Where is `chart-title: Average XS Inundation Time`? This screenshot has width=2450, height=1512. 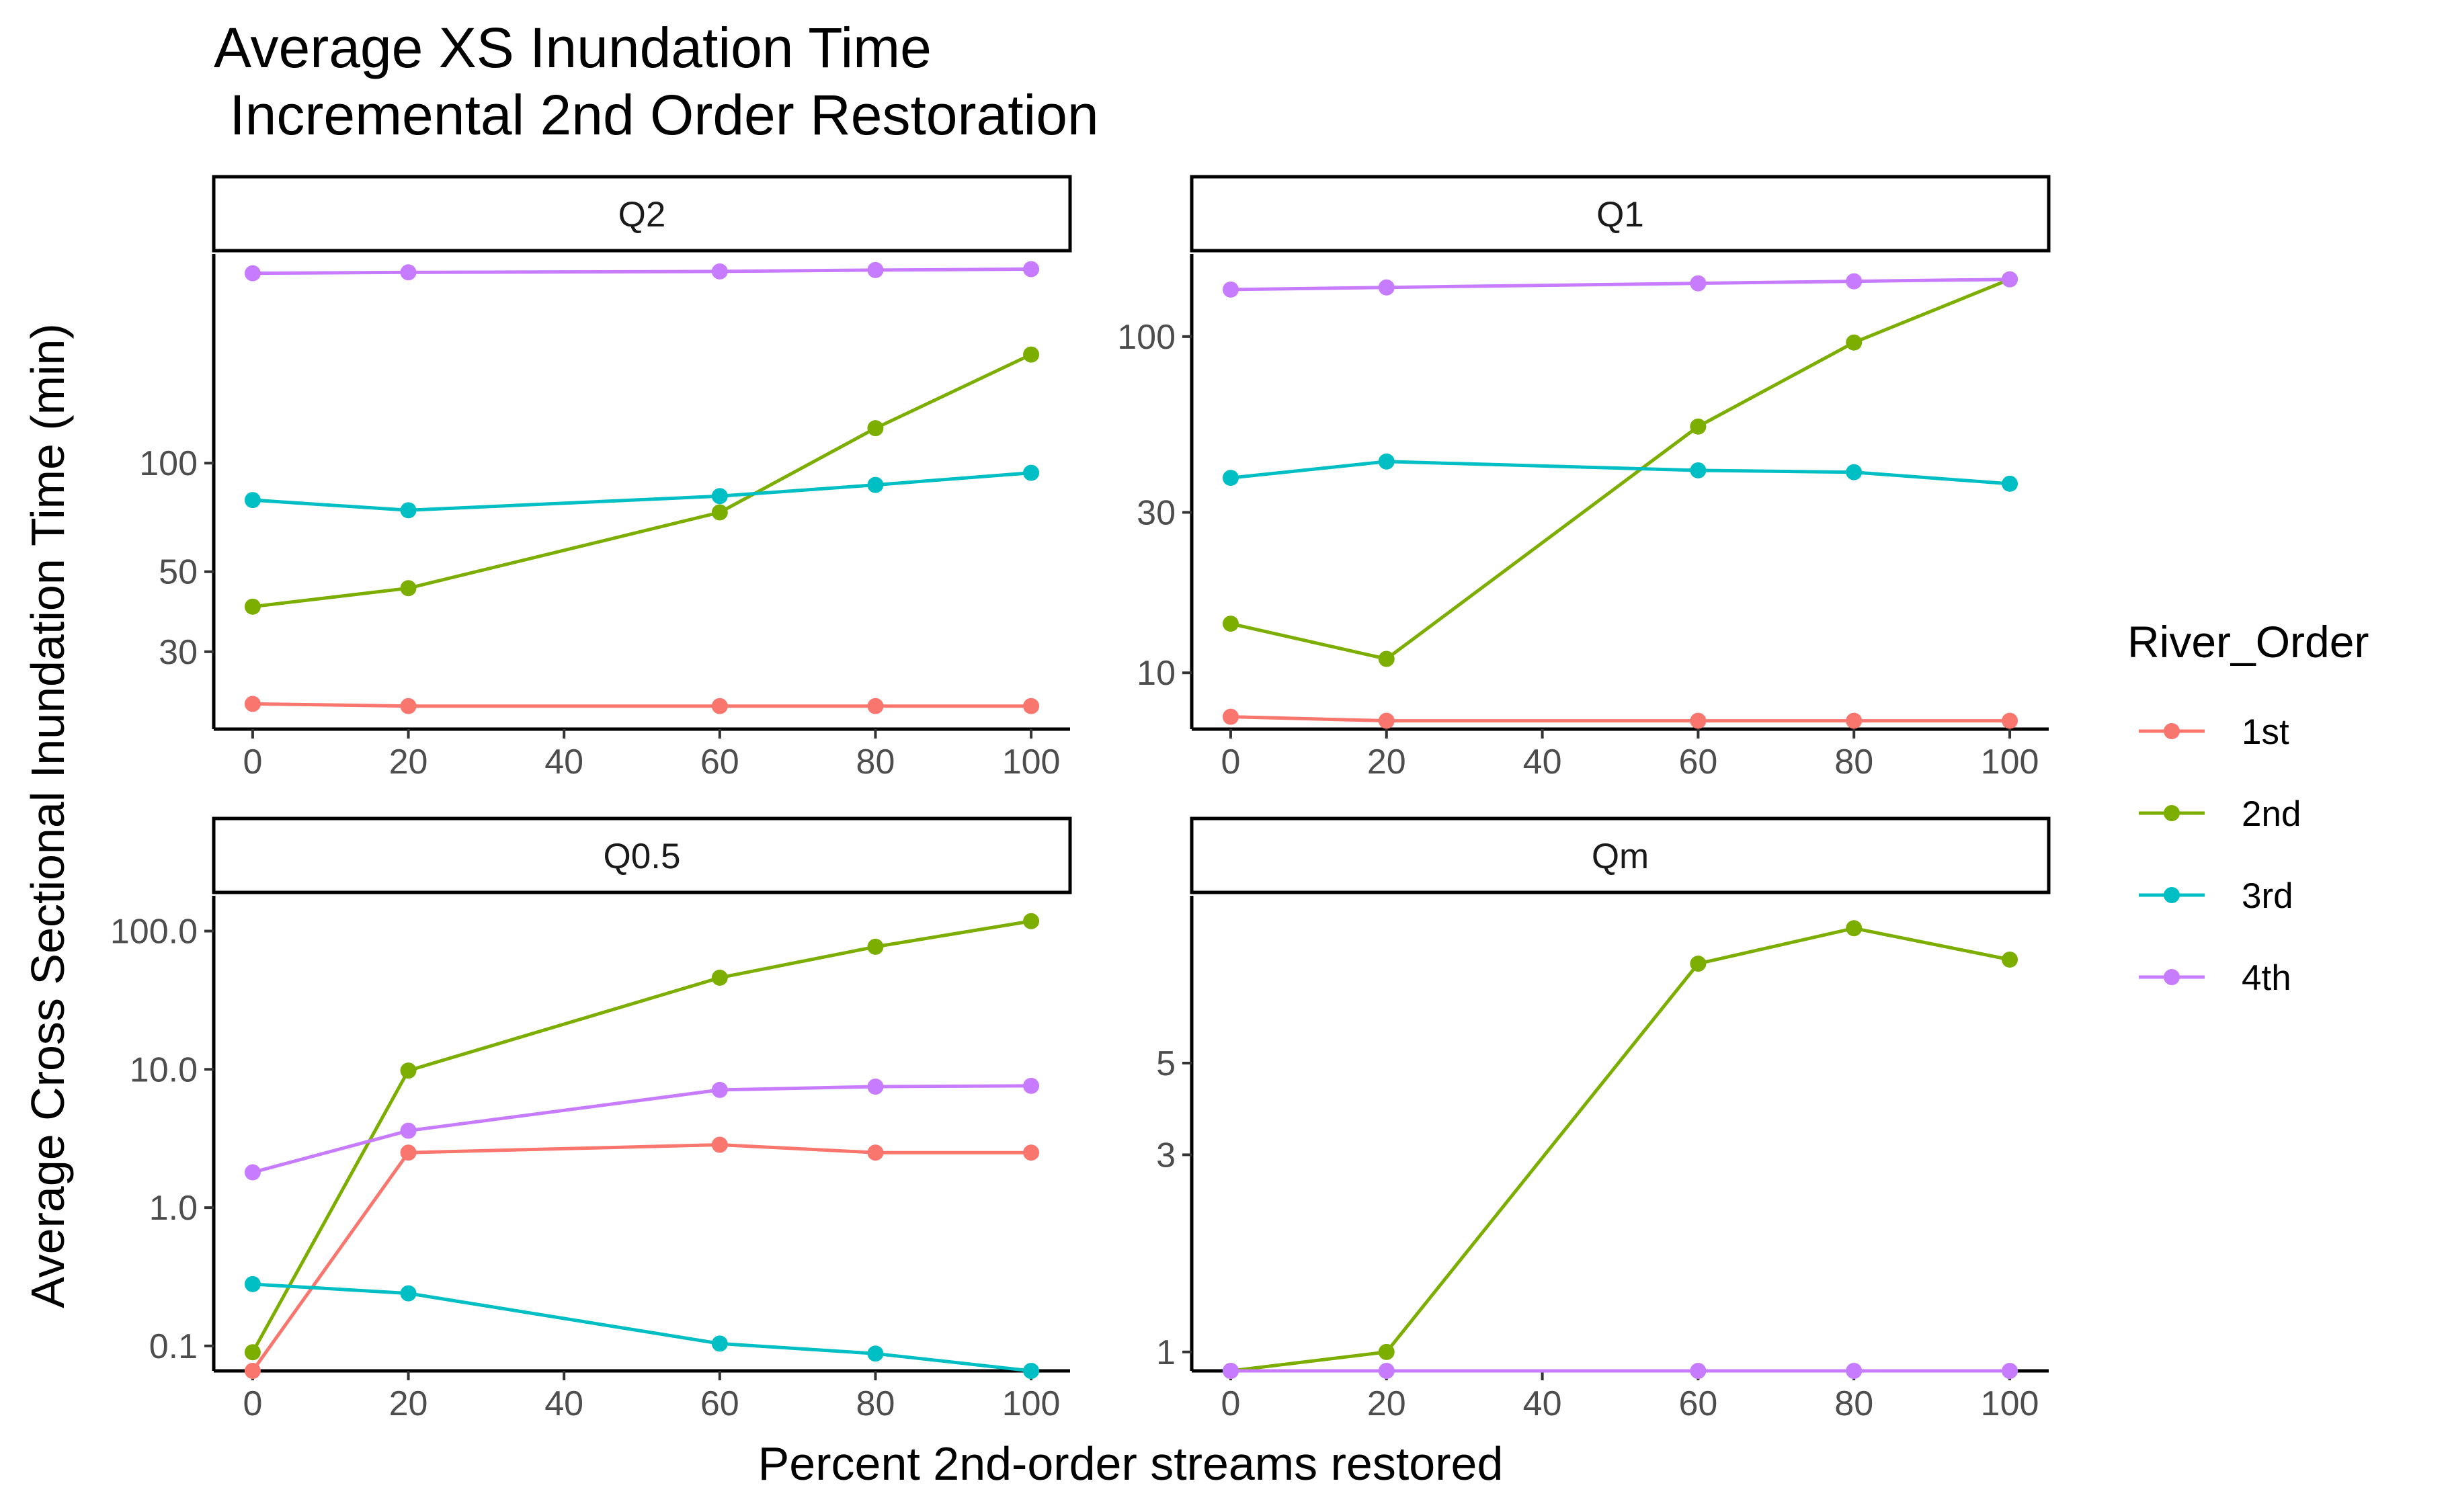
chart-title: Average XS Inundation Time is located at coordinates (573, 47).